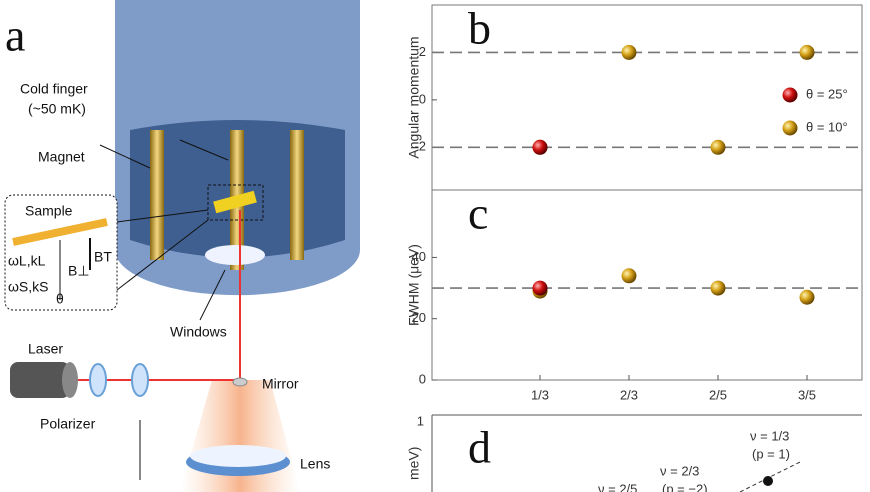  What do you see at coordinates (240, 382) in the screenshot?
I see `mirror` at bounding box center [240, 382].